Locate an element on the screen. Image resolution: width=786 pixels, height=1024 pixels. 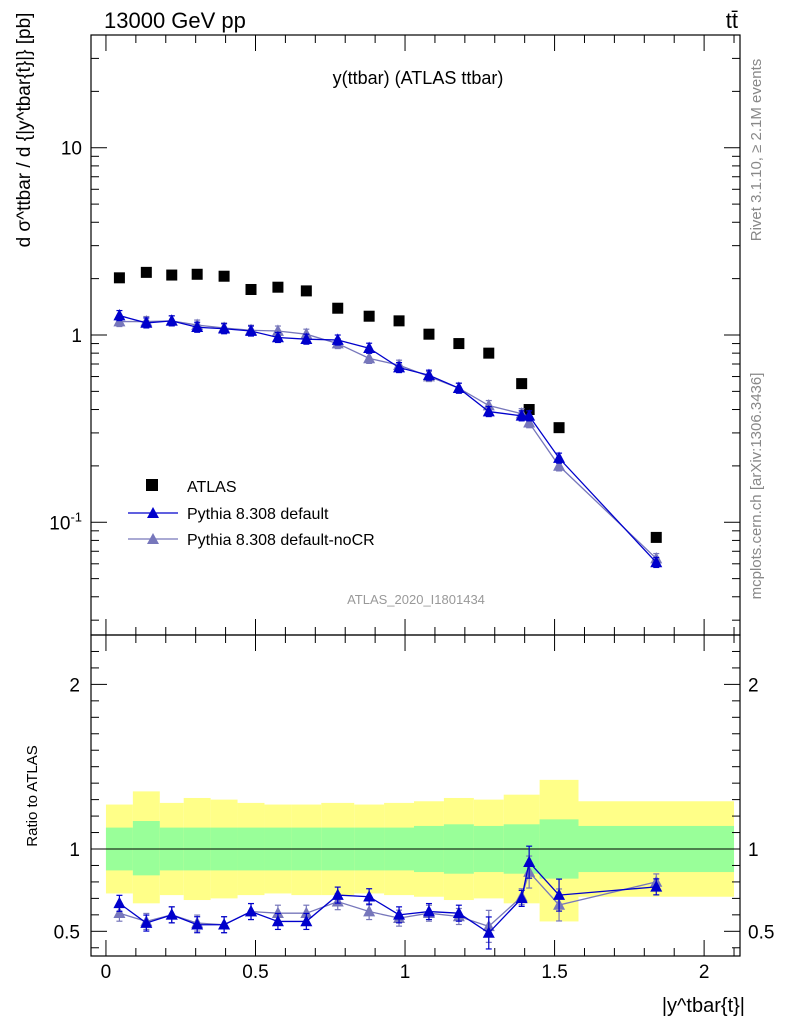
band-inner-bin is located at coordinates (146, 848).